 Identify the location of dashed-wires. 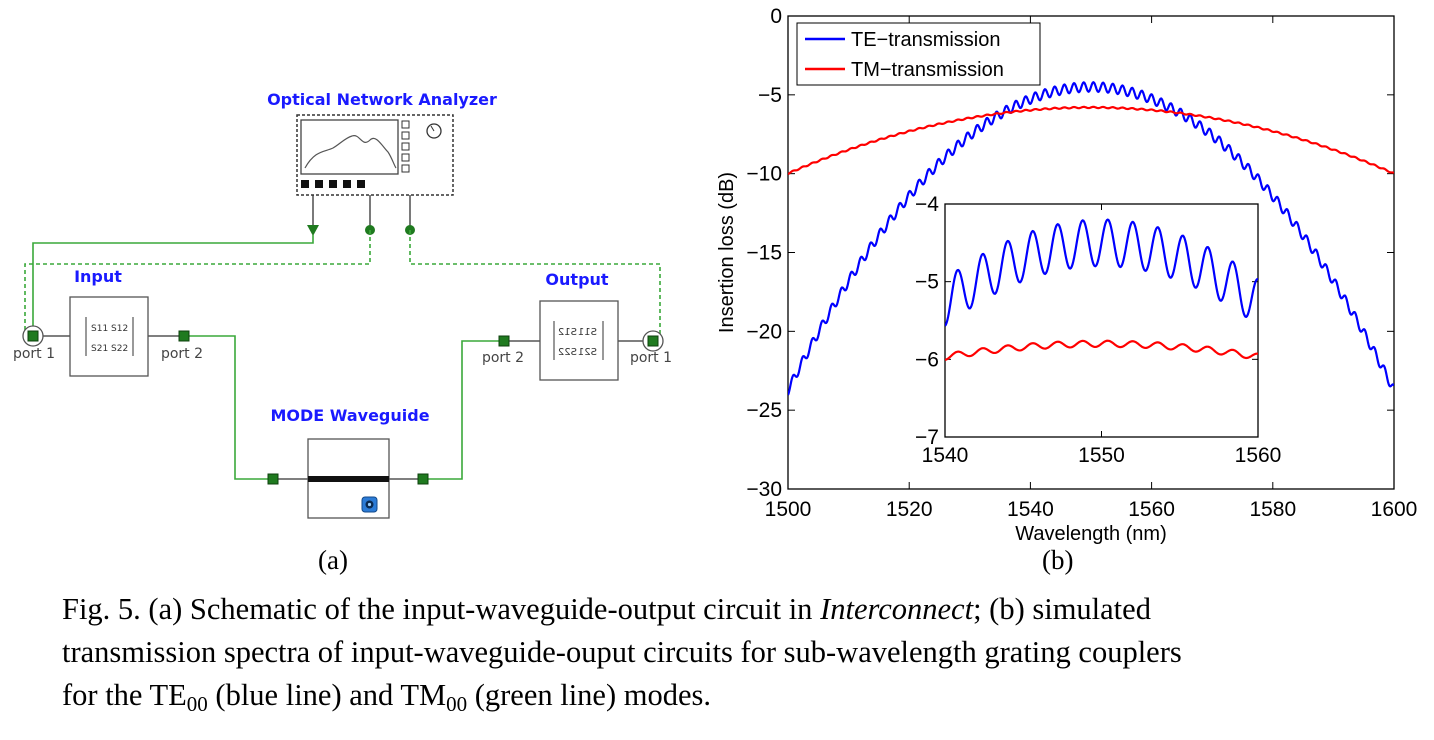
(342, 284).